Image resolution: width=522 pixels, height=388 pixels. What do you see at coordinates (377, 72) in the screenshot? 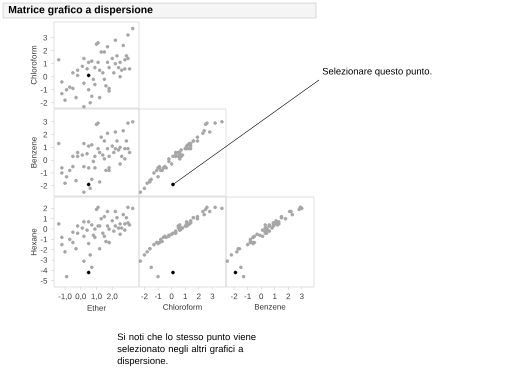
I see `annotation: Selezionare questo punto.` at bounding box center [377, 72].